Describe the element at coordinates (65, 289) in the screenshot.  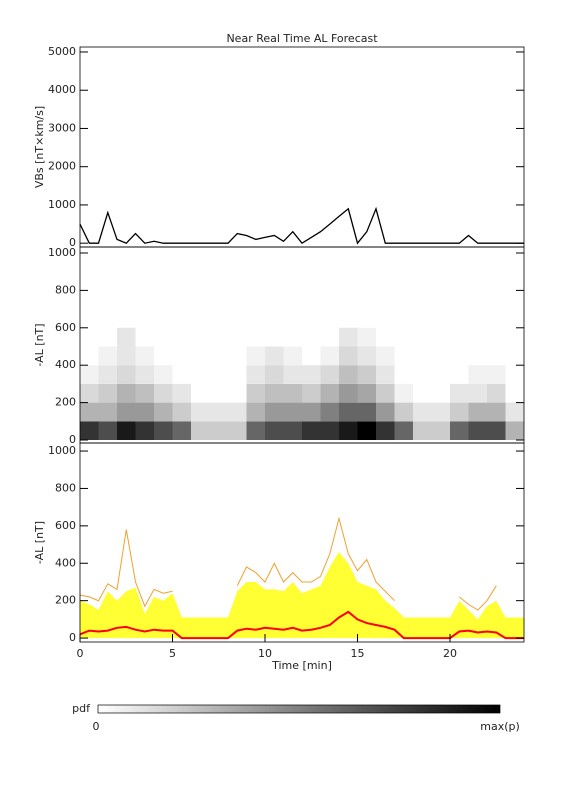
I see `y-tick-label: 800` at that location.